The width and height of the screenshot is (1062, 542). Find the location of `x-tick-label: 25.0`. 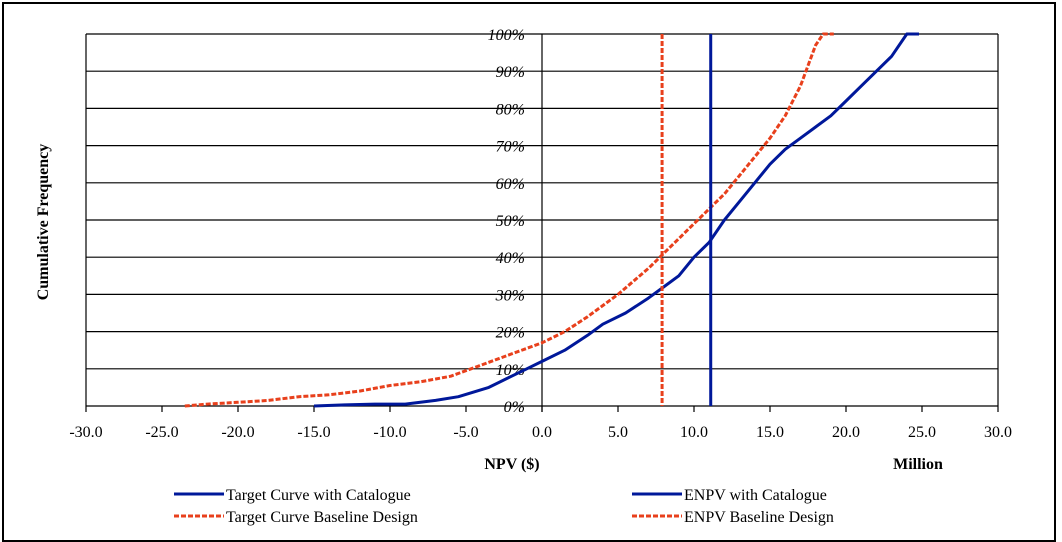

x-tick-label: 25.0 is located at coordinates (922, 432).